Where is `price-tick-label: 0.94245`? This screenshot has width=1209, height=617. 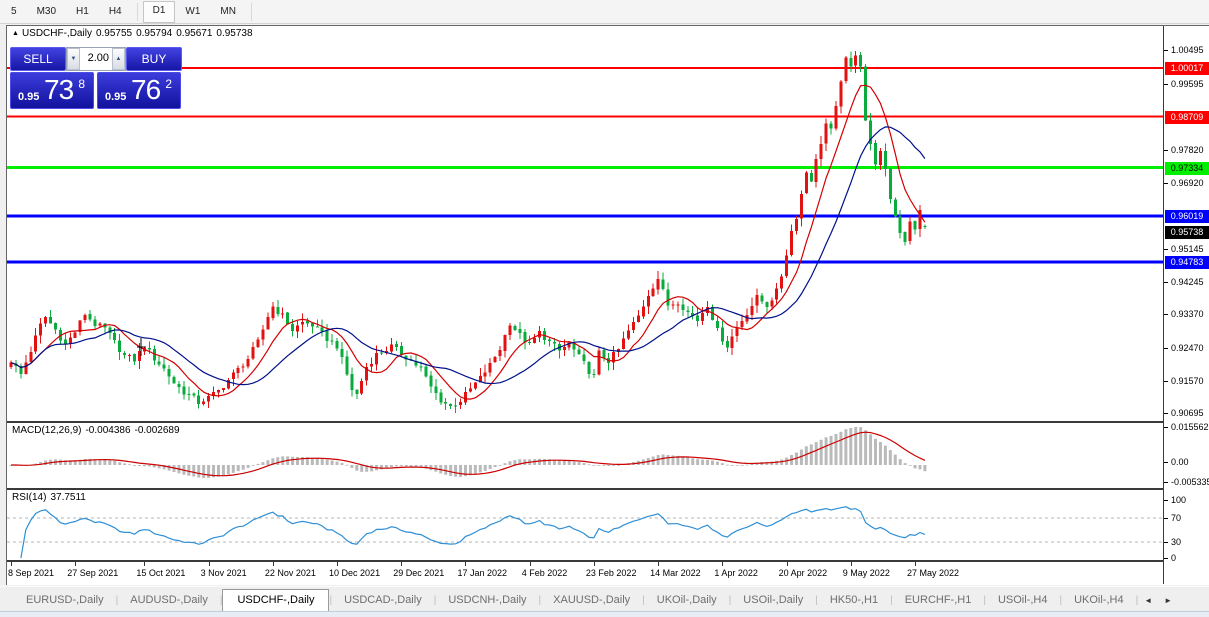 price-tick-label: 0.94245 is located at coordinates (1187, 282).